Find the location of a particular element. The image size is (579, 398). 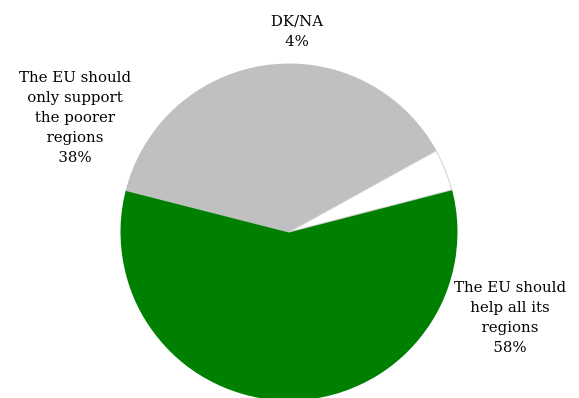

slice-value-label: 4% is located at coordinates (297, 41).